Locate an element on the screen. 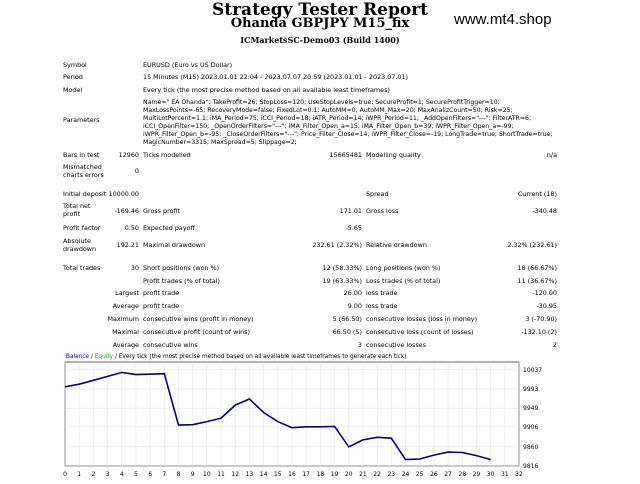 The width and height of the screenshot is (640, 484). mismatch-value: 0 is located at coordinates (136, 171).